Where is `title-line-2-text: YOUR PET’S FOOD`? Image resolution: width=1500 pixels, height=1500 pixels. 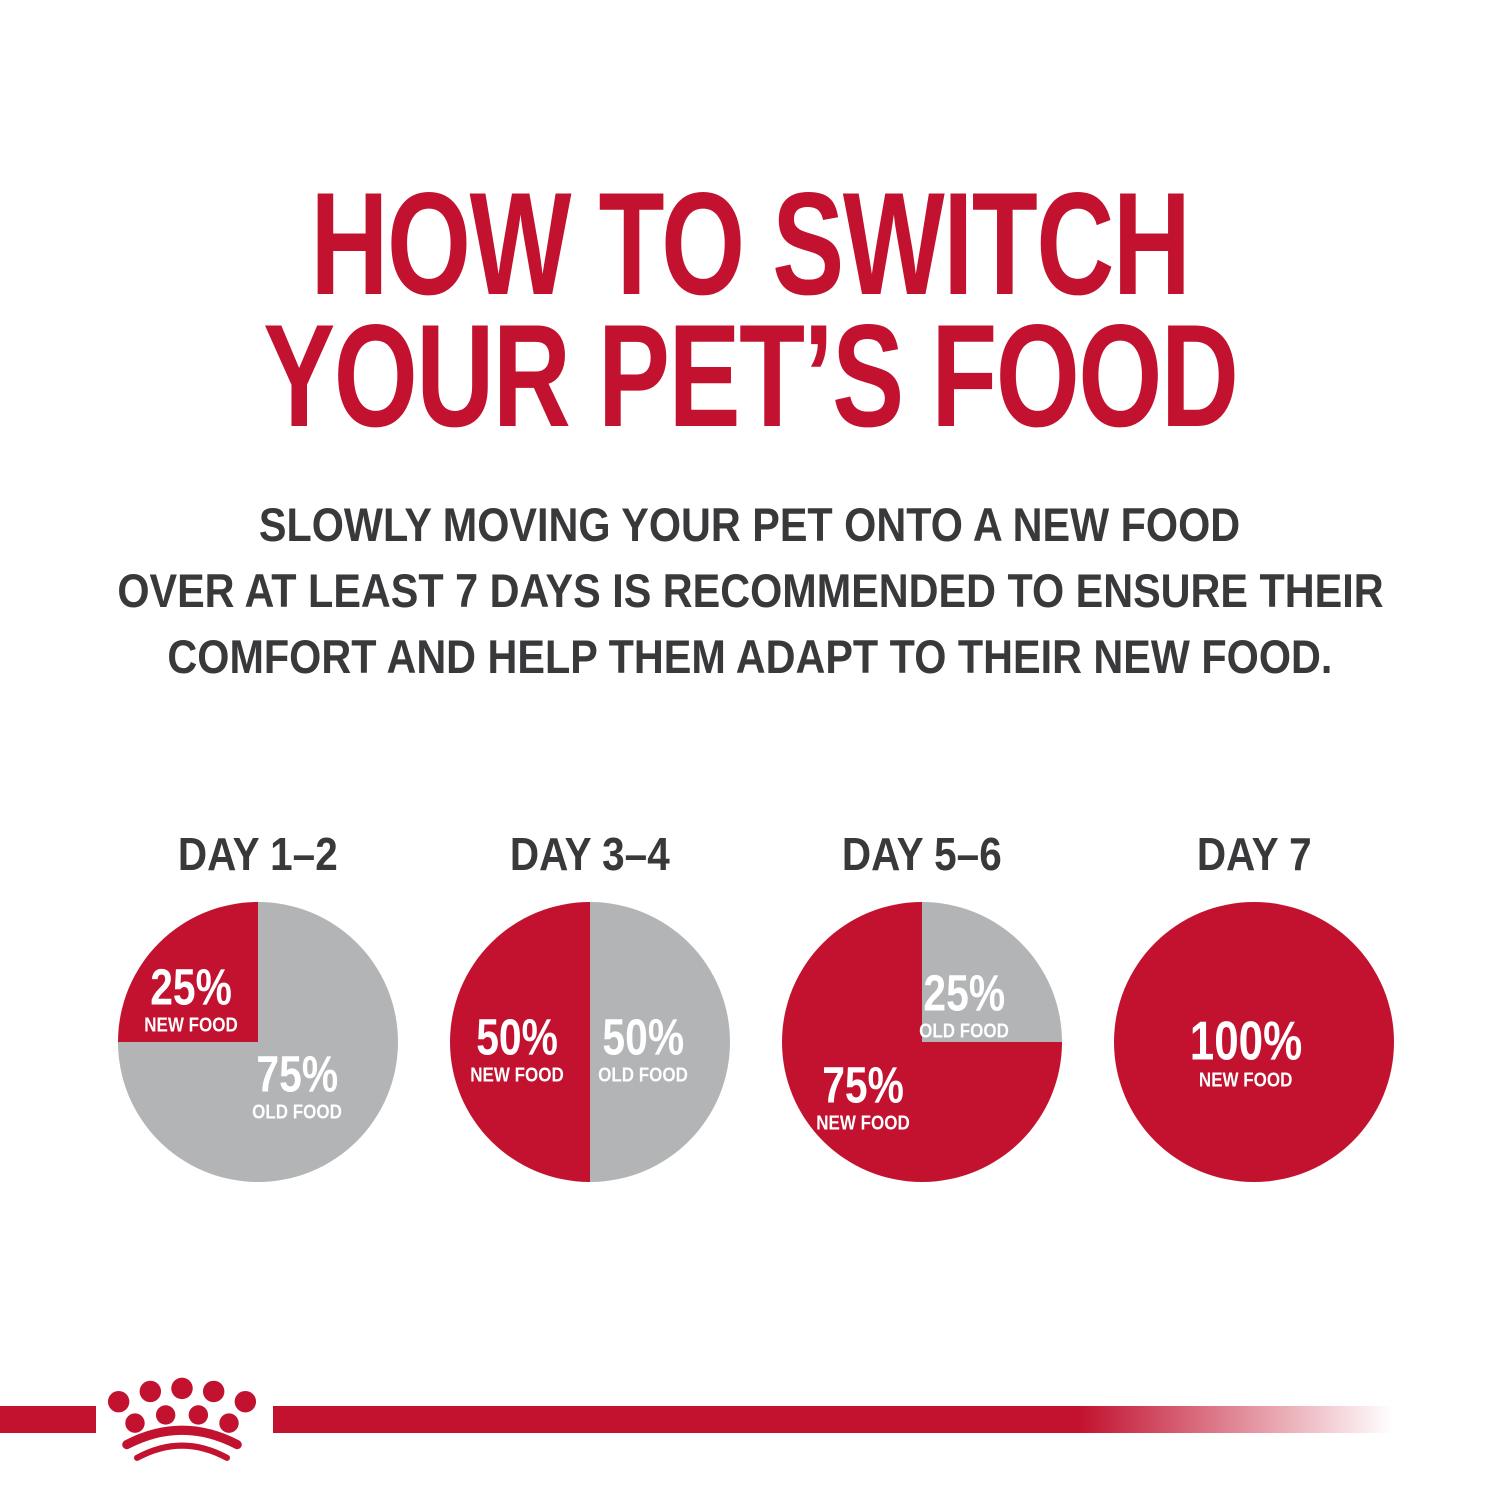 title-line-2-text: YOUR PET’S FOOD is located at coordinates (750, 375).